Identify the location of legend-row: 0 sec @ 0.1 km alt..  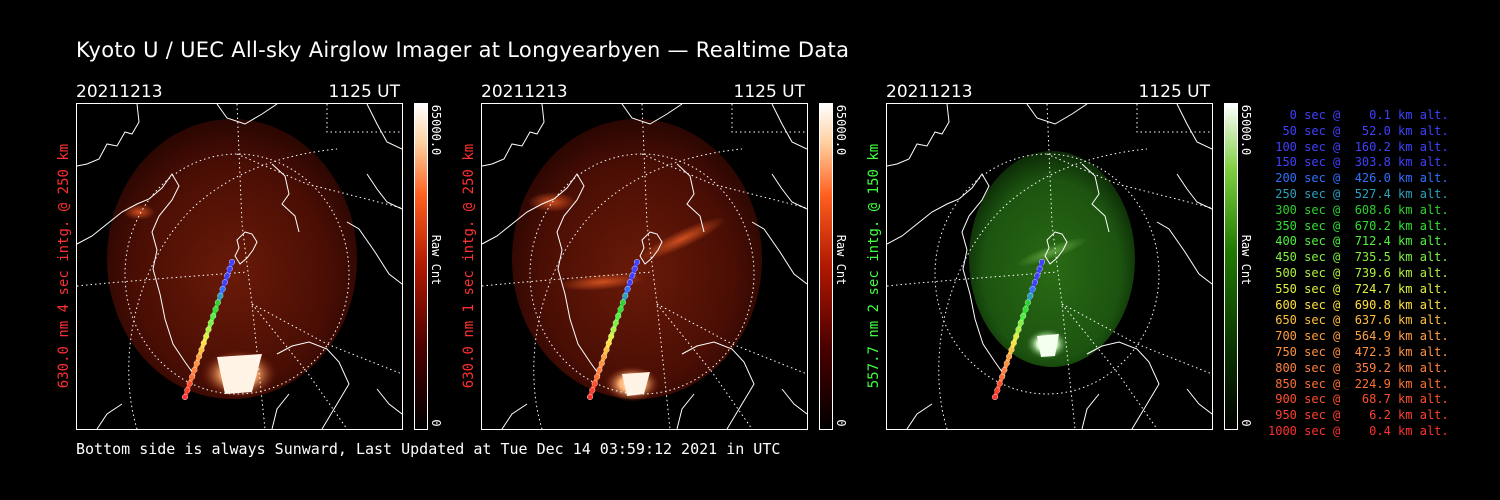
(1358, 115).